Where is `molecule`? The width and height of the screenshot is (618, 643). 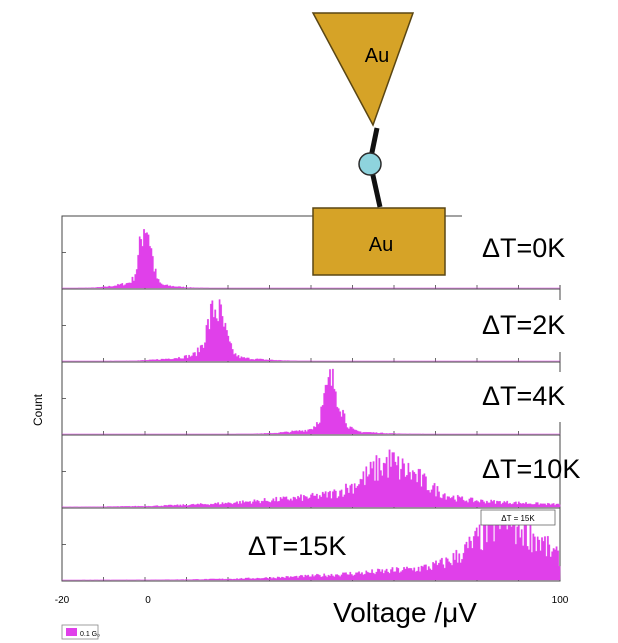
molecule is located at coordinates (370, 164).